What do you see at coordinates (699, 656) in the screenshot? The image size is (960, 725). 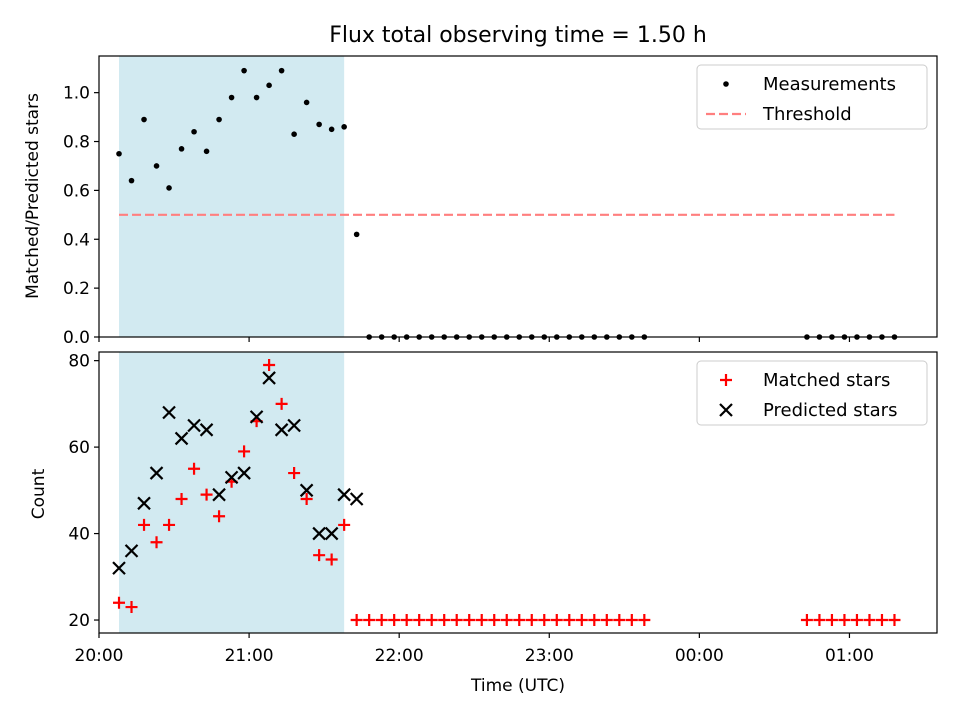 I see `x-tick-label: 00:00` at bounding box center [699, 656].